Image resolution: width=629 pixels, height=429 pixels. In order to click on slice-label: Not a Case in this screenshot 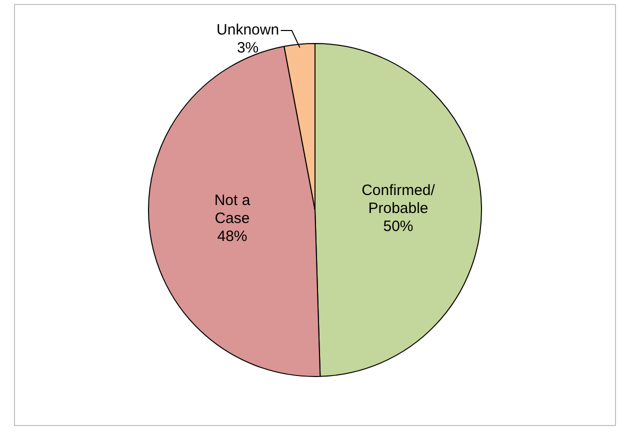, I will do `click(232, 210)`.